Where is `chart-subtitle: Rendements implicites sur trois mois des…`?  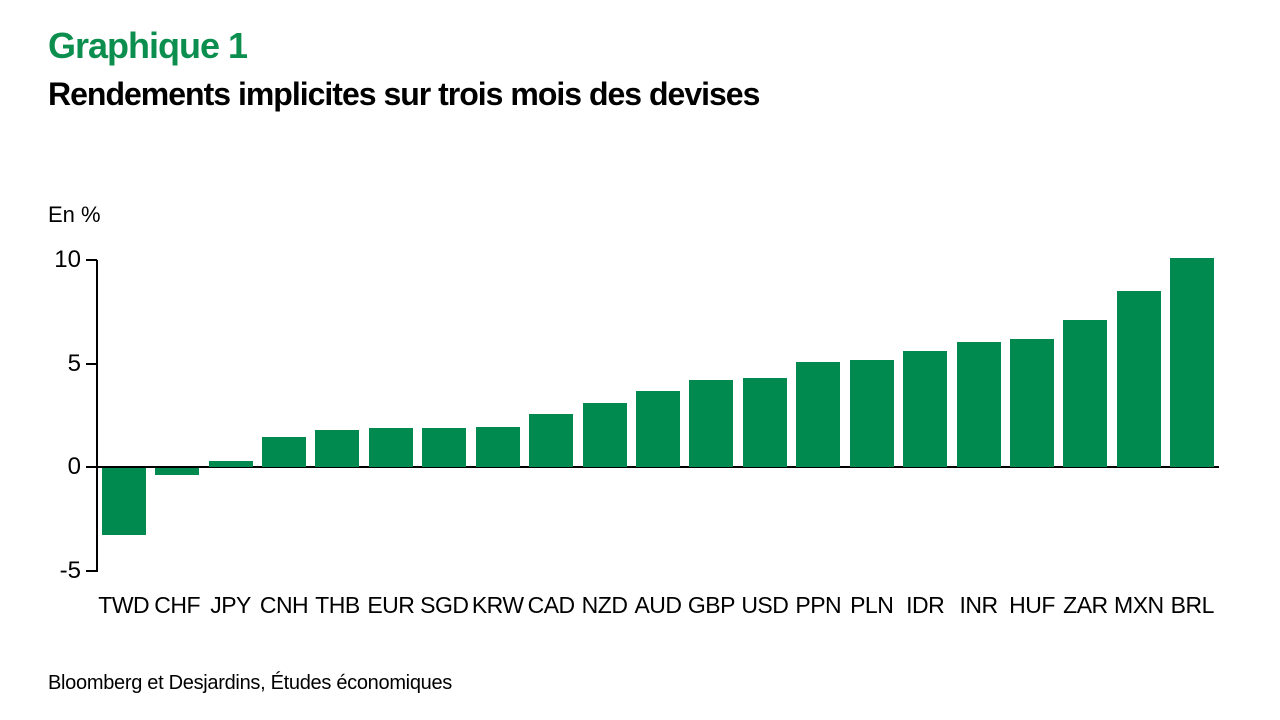 chart-subtitle: Rendements implicites sur trois mois des… is located at coordinates (404, 94).